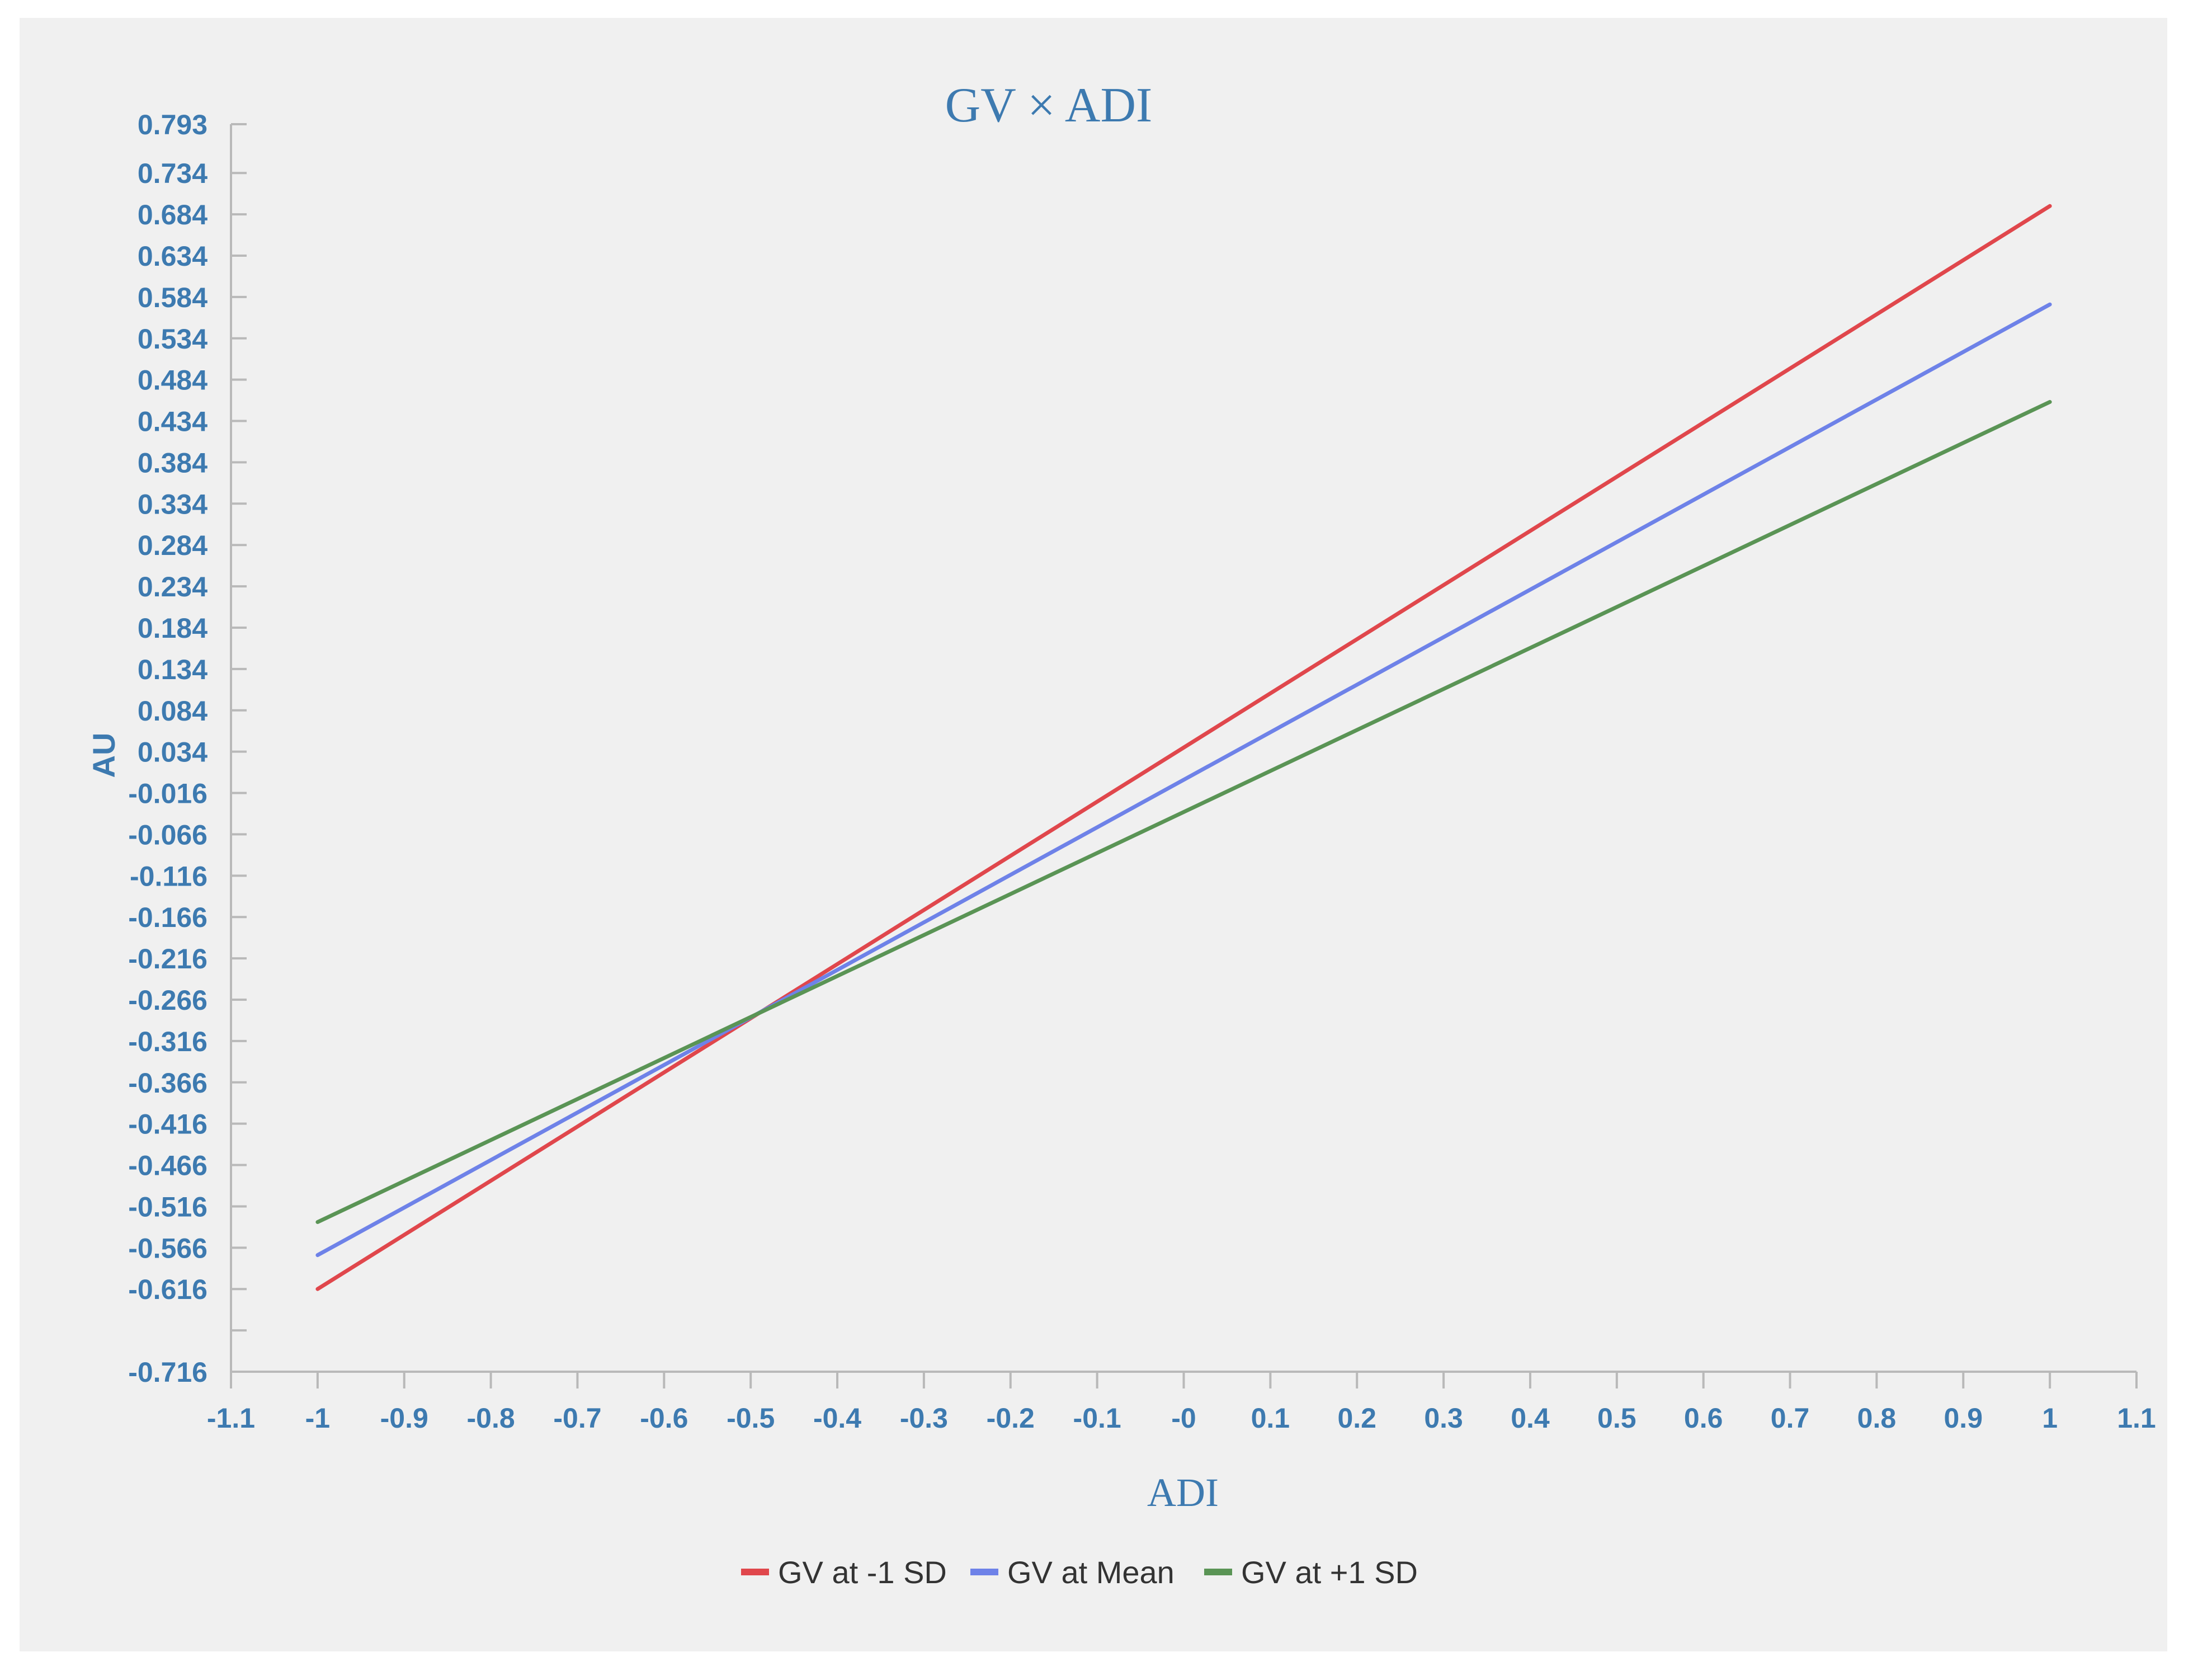 This screenshot has width=2212, height=1671. What do you see at coordinates (837, 1418) in the screenshot?
I see `x-tick-label: -0.4` at bounding box center [837, 1418].